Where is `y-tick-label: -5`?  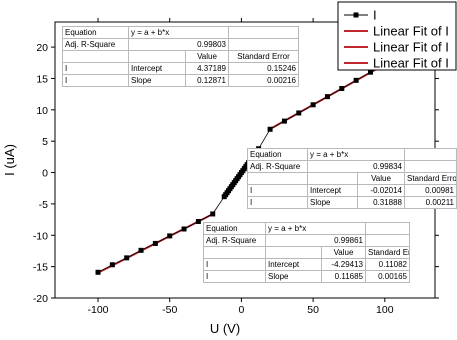 y-tick-label: -5 is located at coordinates (43, 205).